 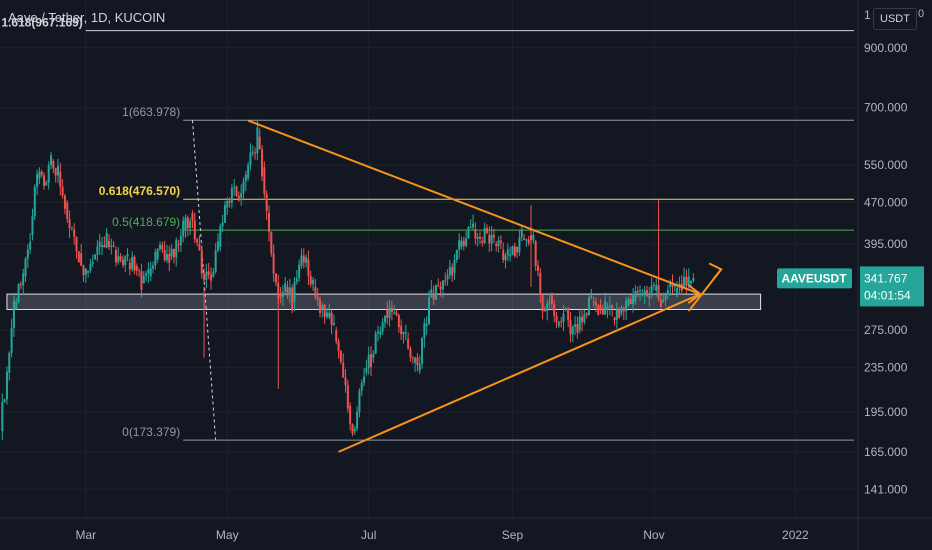 What do you see at coordinates (795, 535) in the screenshot?
I see `x-tick-label: 2022` at bounding box center [795, 535].